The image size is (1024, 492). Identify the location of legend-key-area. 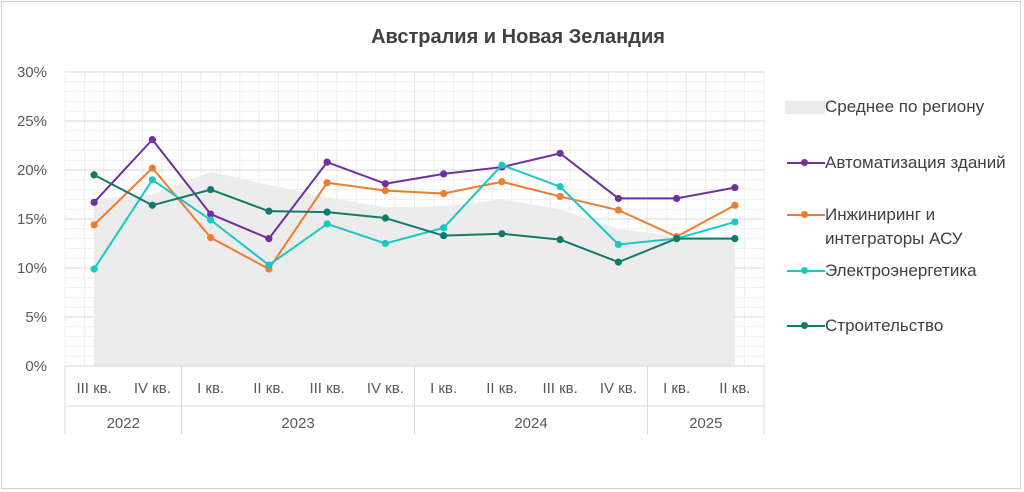
(805, 107).